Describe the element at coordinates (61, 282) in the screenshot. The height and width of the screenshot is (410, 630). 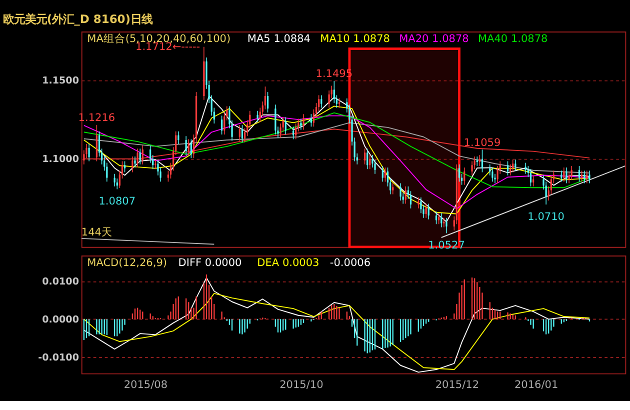
I see `y-tick-label: 0.0100` at that location.